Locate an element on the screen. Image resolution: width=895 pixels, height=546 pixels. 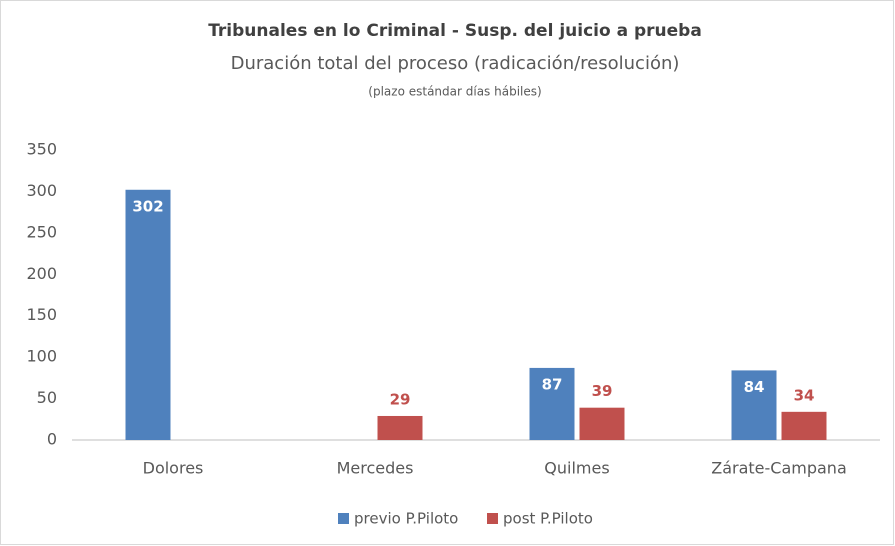
data-label: 302 is located at coordinates (147, 206).